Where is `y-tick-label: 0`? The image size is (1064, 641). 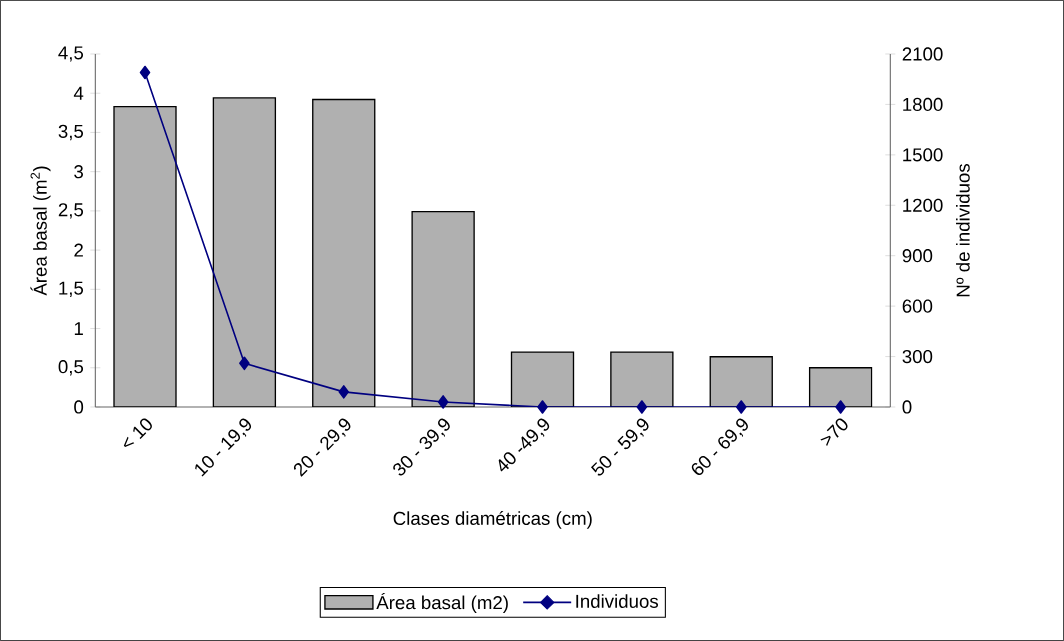
y-tick-label: 0 is located at coordinates (79, 407).